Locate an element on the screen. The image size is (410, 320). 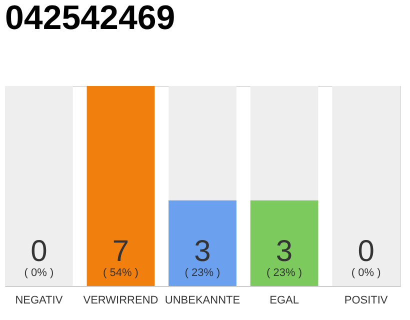
x-tick-label: POSITIV is located at coordinates (366, 300).